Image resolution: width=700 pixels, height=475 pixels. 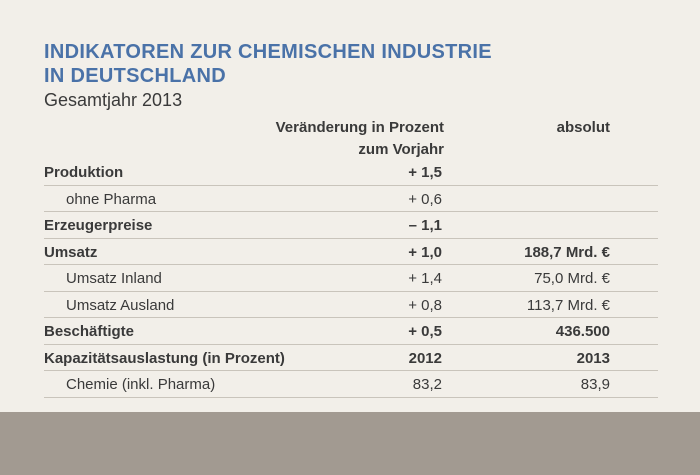 What do you see at coordinates (141, 384) in the screenshot?
I see `row-label: Chemie (inkl. Pharma)` at bounding box center [141, 384].